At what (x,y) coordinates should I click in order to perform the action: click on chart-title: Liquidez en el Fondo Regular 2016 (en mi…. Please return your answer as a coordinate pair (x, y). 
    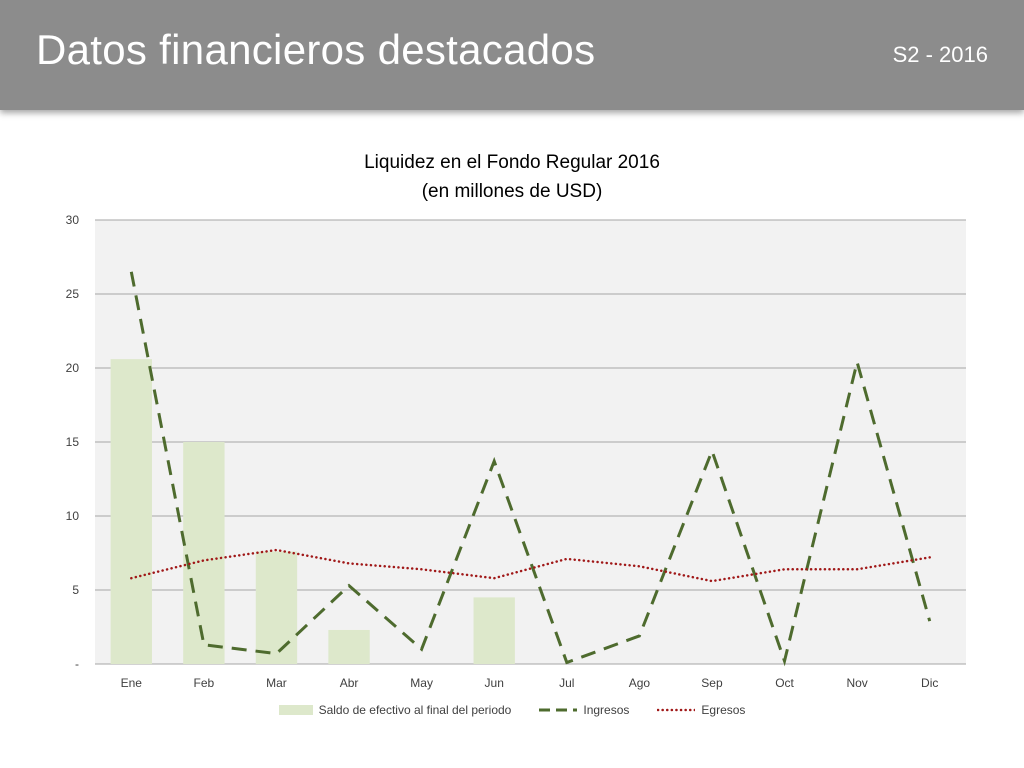
    Looking at the image, I should click on (512, 177).